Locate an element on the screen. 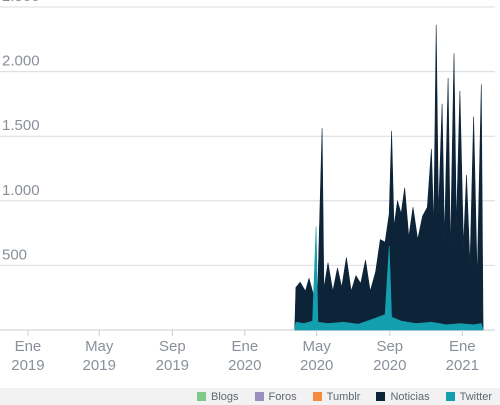 The image size is (500, 405). y-tick-label: 1.500 is located at coordinates (21, 125).